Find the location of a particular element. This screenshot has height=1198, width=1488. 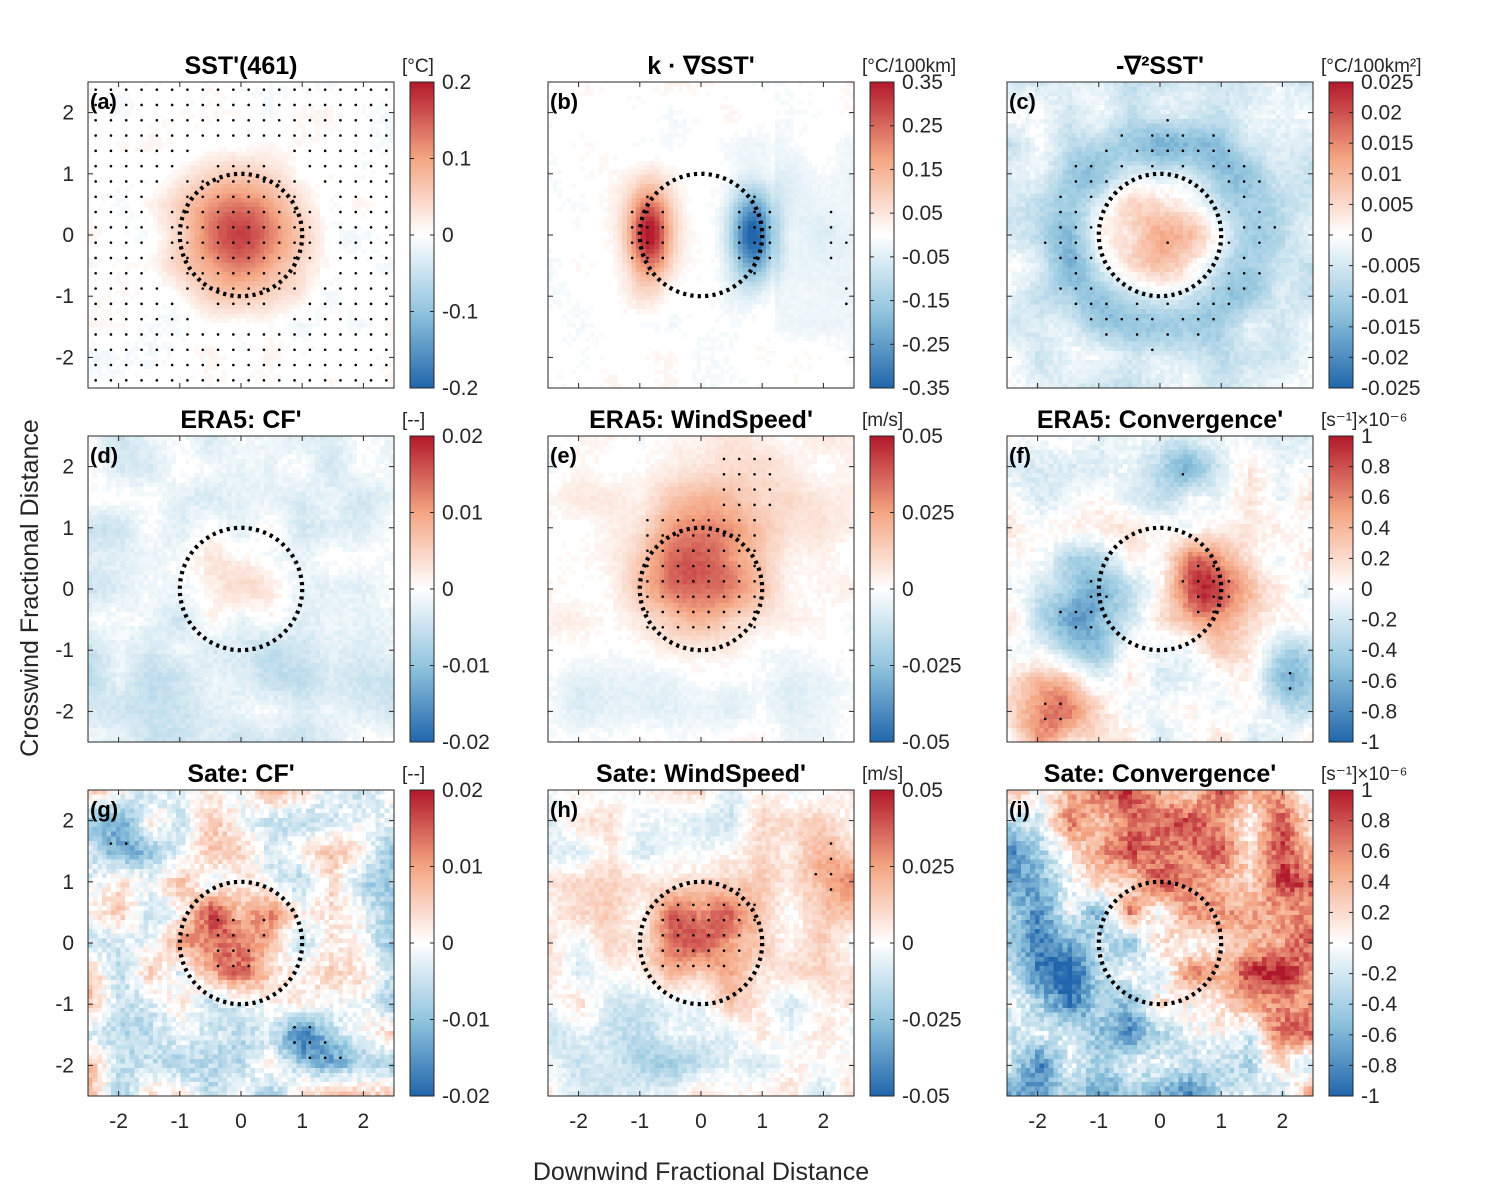

colorbar-tick-label: -0.025 is located at coordinates (932, 1020).